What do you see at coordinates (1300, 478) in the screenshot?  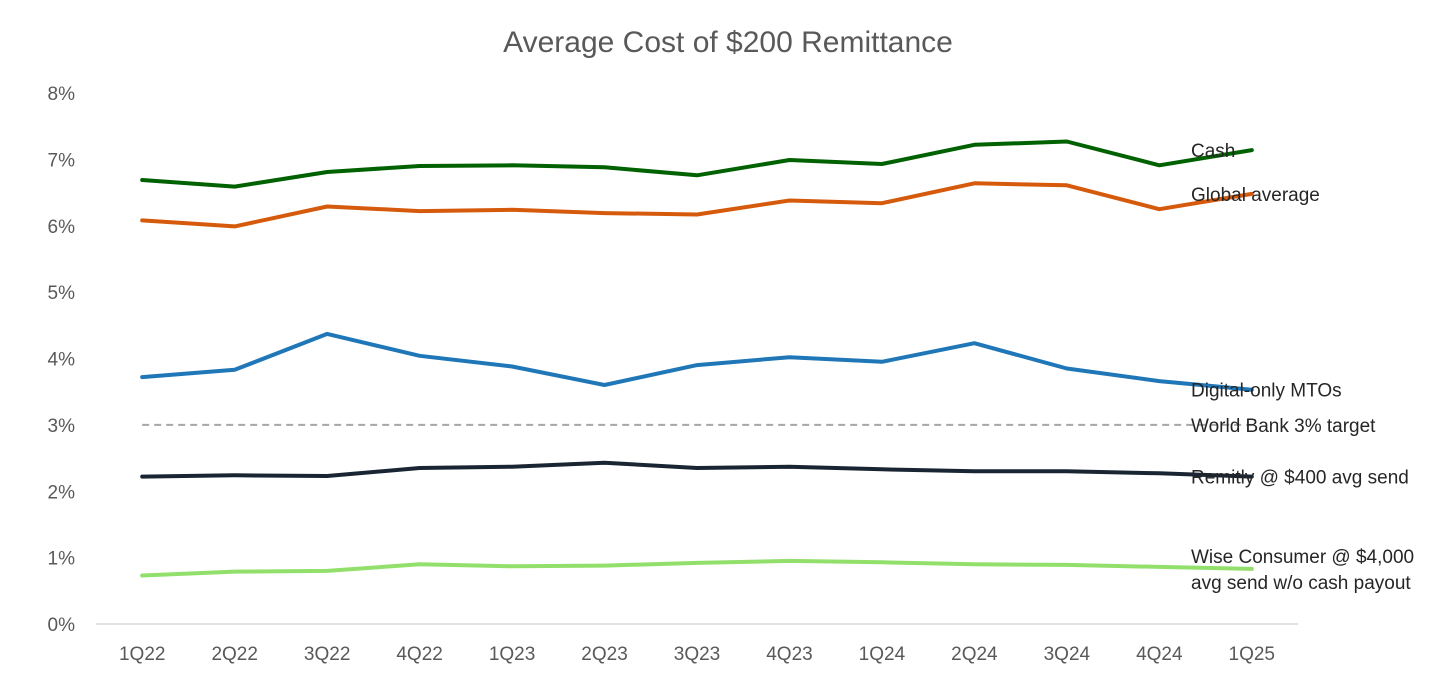 I see `series-label-remitly-400-avg-send: Remitly @ $400 avg send` at bounding box center [1300, 478].